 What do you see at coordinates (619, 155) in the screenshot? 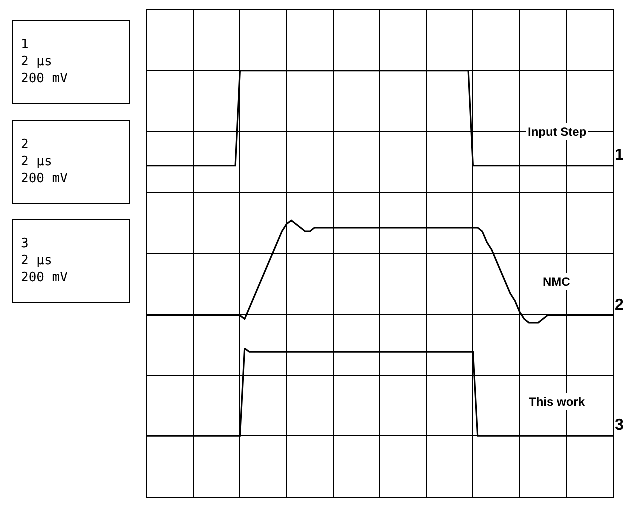
I see `text: 1` at bounding box center [619, 155].